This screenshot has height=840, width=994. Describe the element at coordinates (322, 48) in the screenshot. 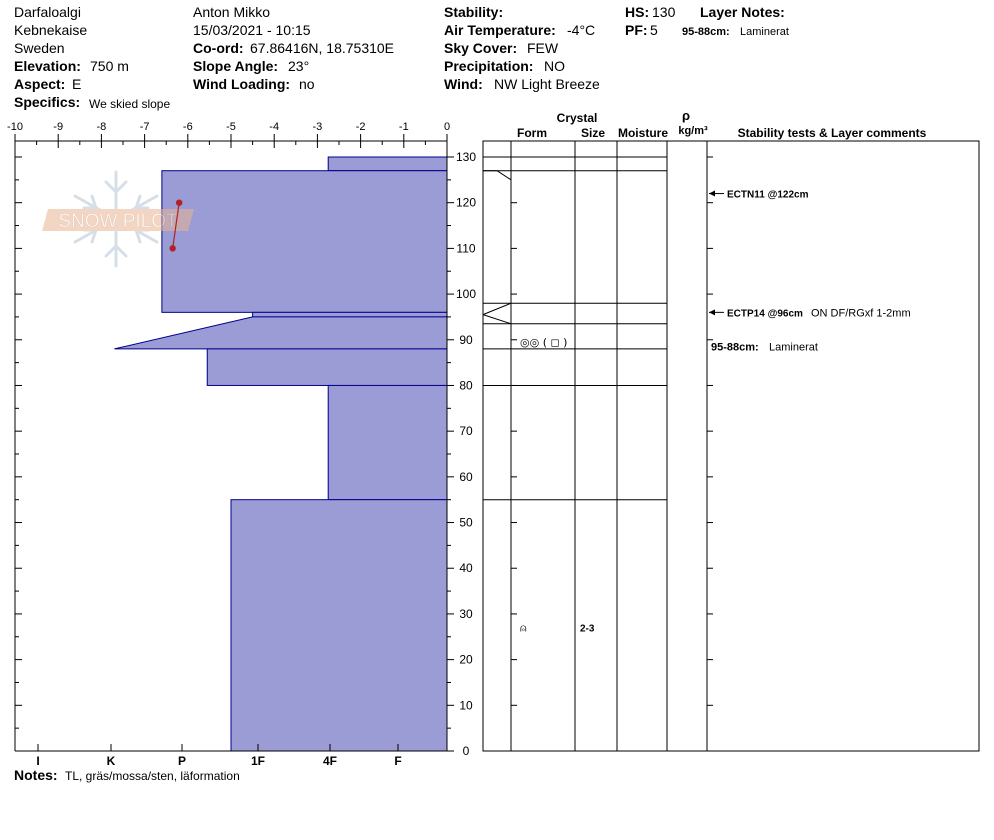

I see `coord-value: 67.86416N, 18.75310E` at that location.